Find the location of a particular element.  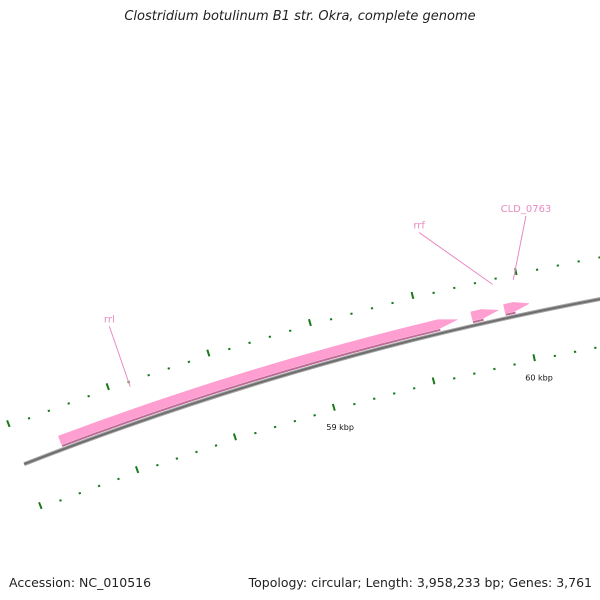

outer-tick-57.7 is located at coordinates (49, 411).